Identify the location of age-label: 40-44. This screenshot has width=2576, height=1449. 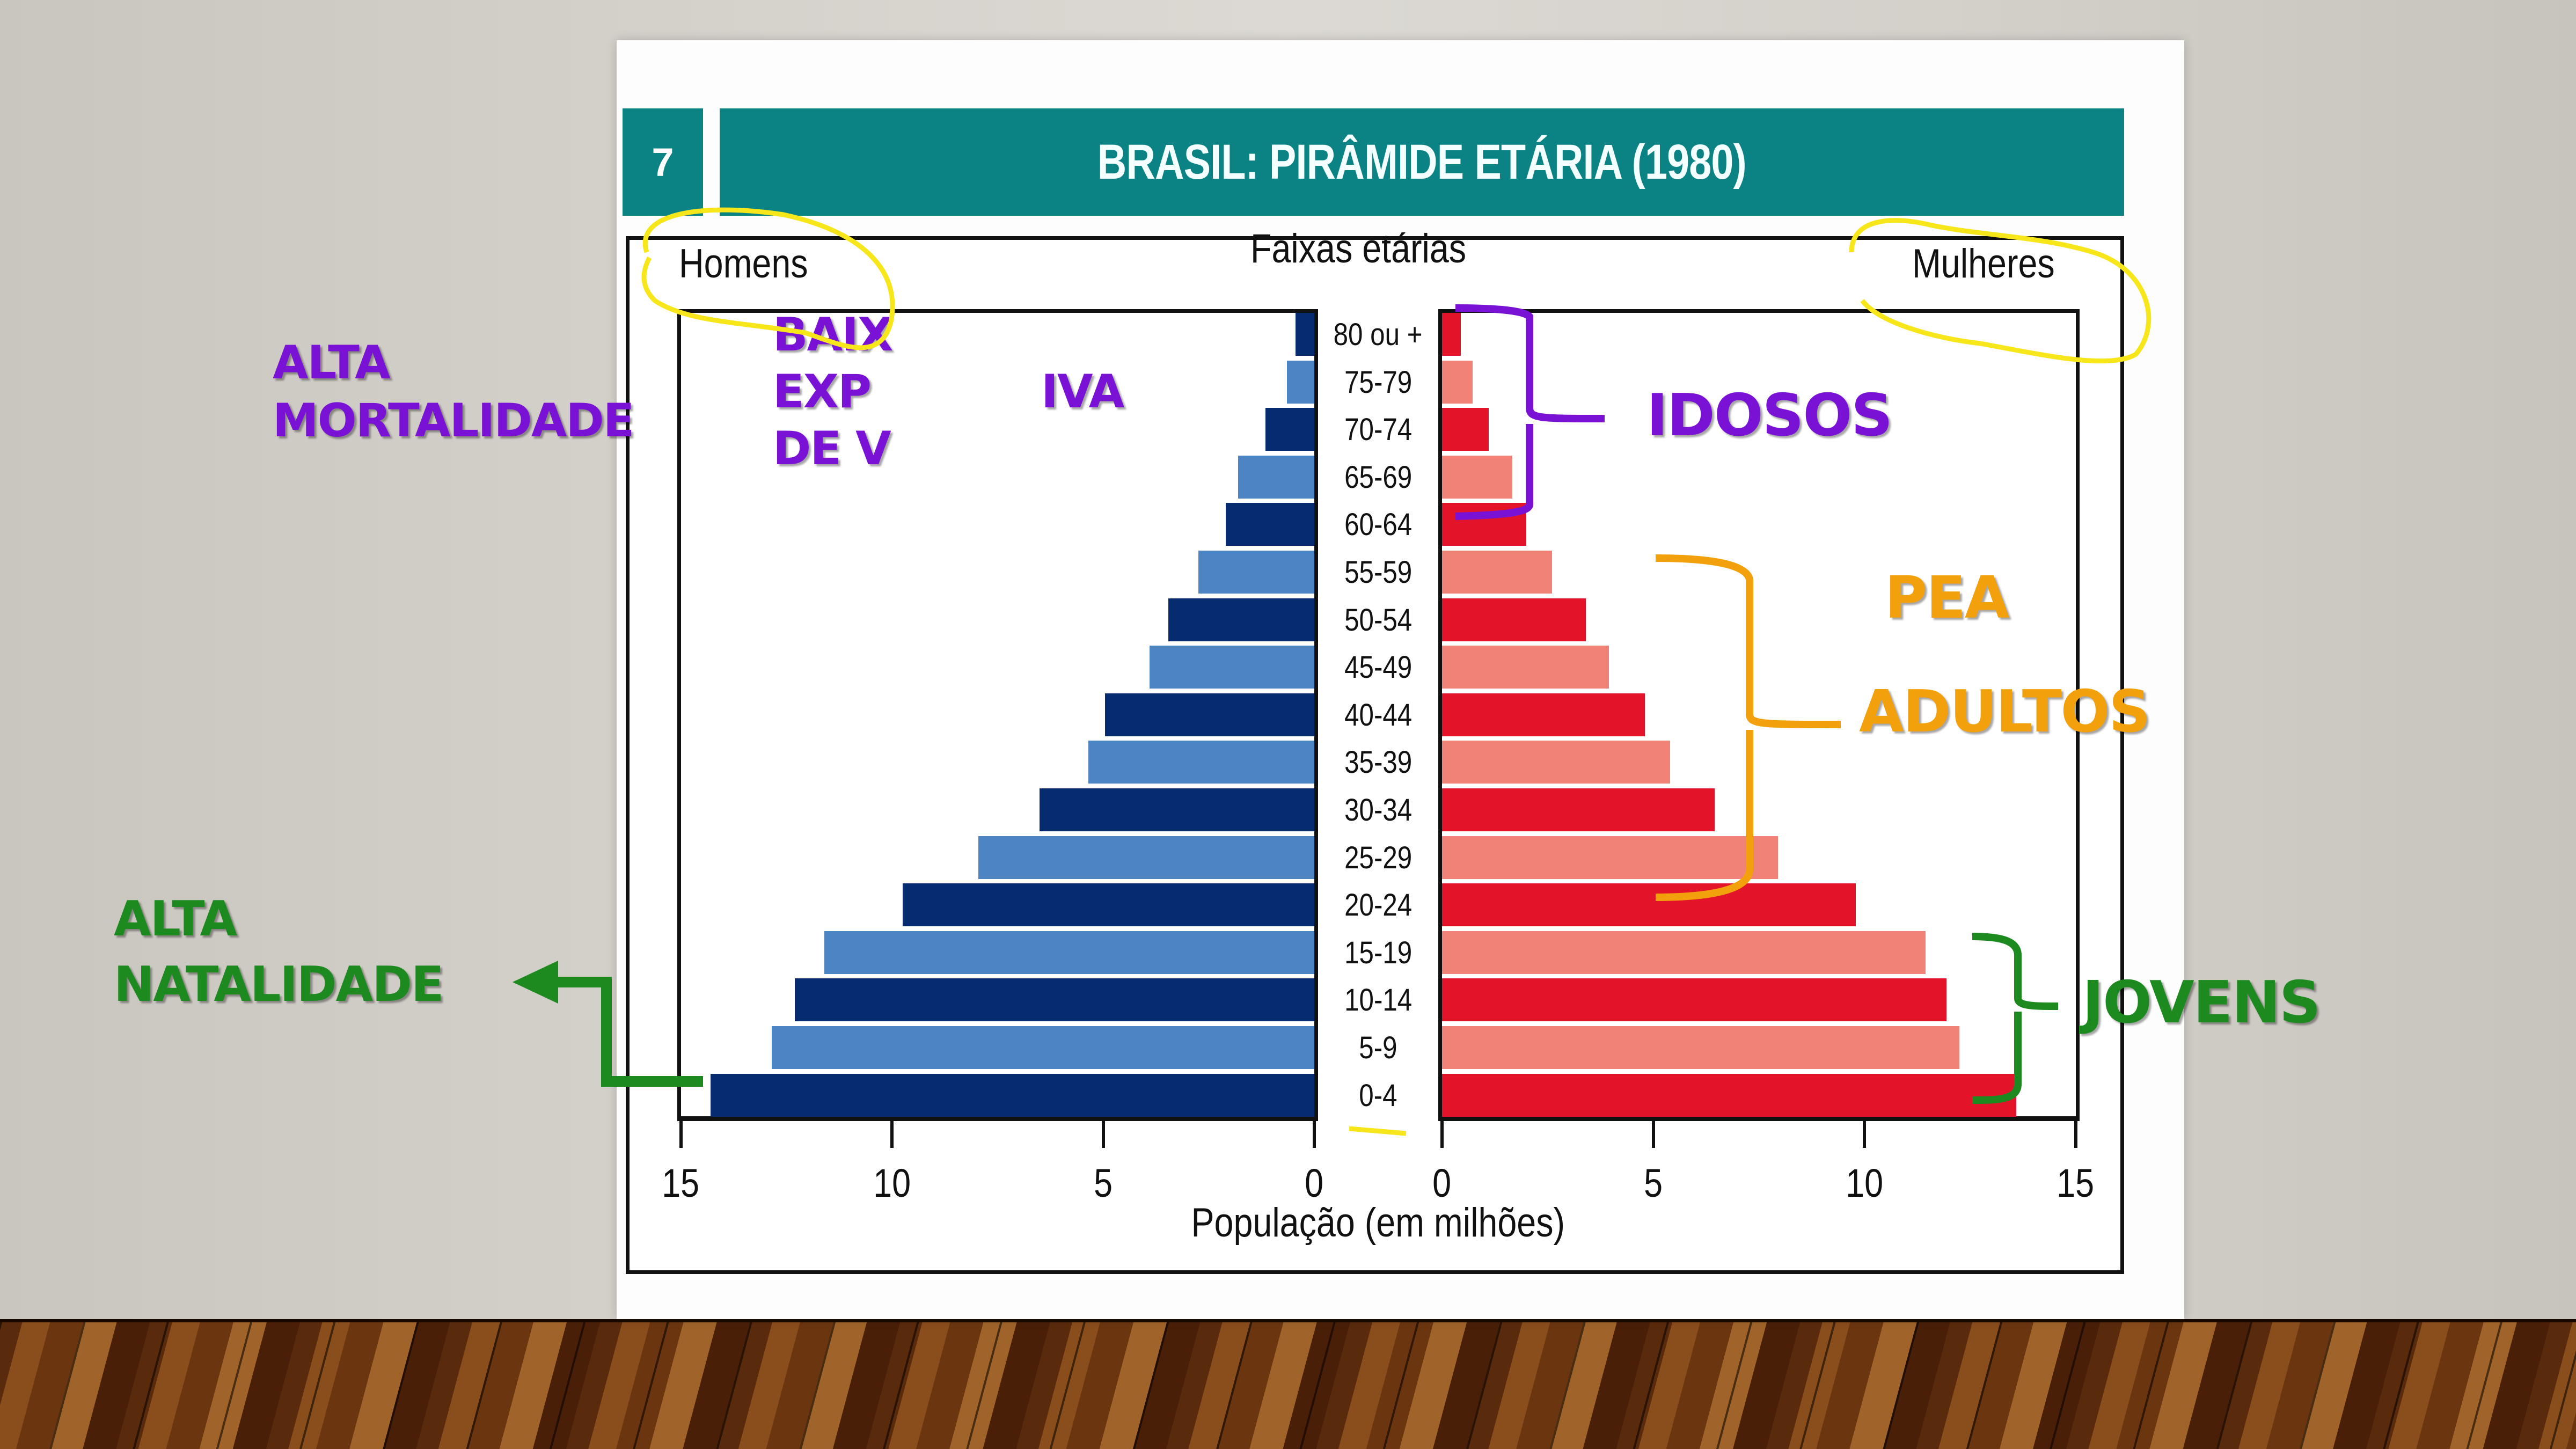
(1378, 715).